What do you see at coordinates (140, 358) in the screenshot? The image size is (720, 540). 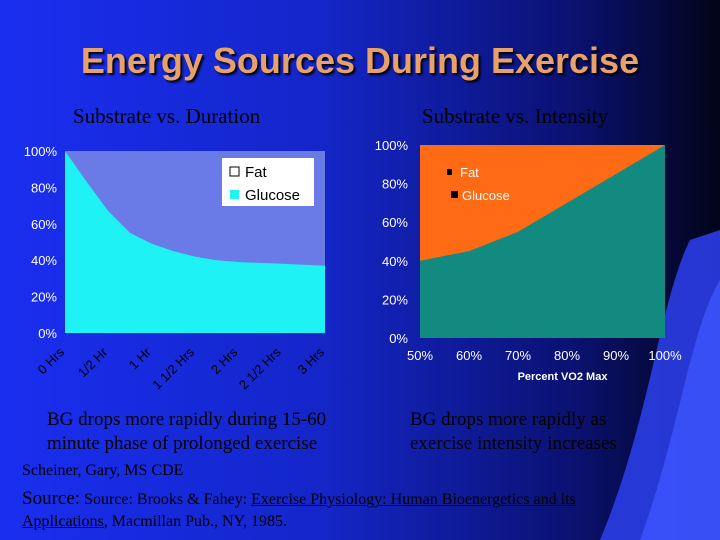 I see `x-tick-label: 1 Hr` at bounding box center [140, 358].